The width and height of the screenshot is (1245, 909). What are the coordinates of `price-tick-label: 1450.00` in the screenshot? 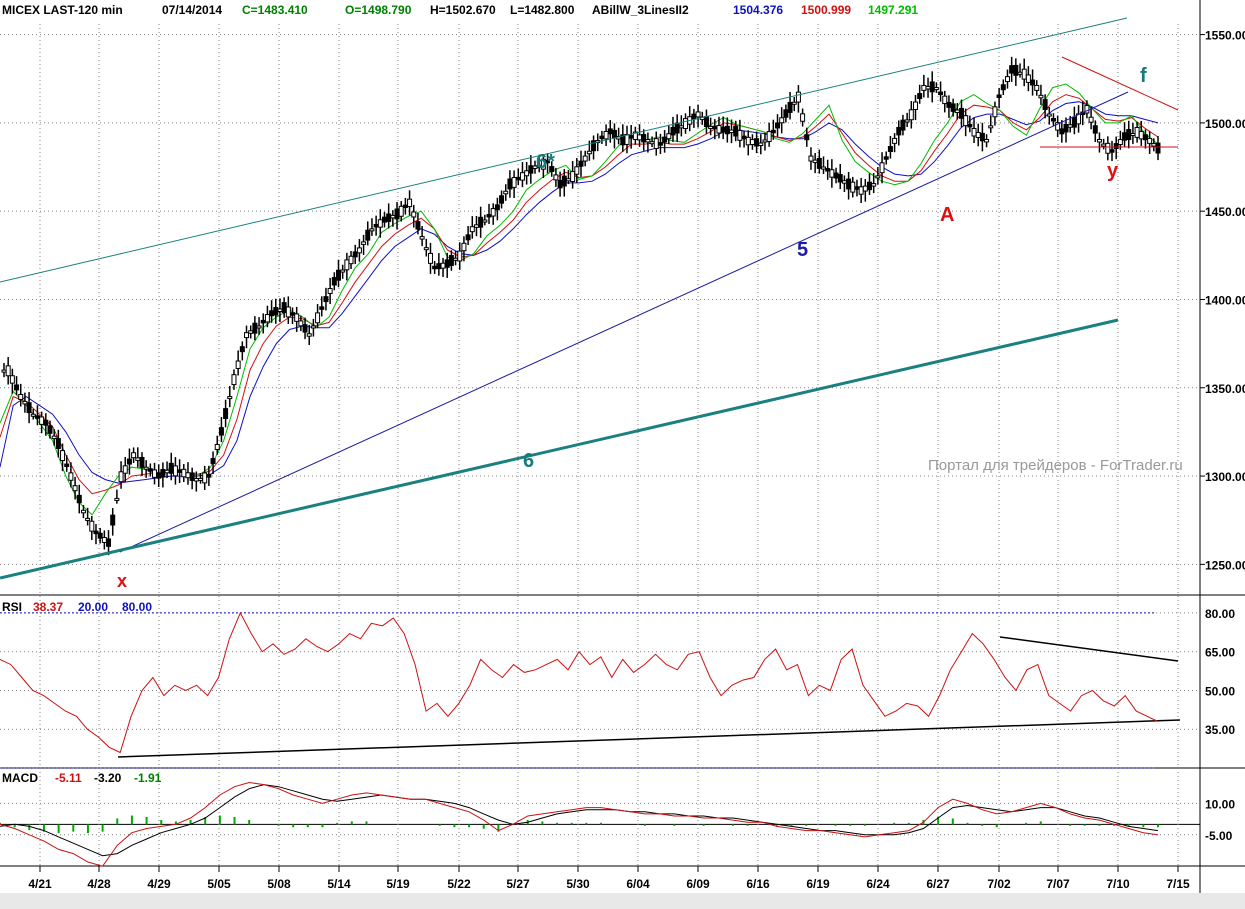 It's located at (1225, 212).